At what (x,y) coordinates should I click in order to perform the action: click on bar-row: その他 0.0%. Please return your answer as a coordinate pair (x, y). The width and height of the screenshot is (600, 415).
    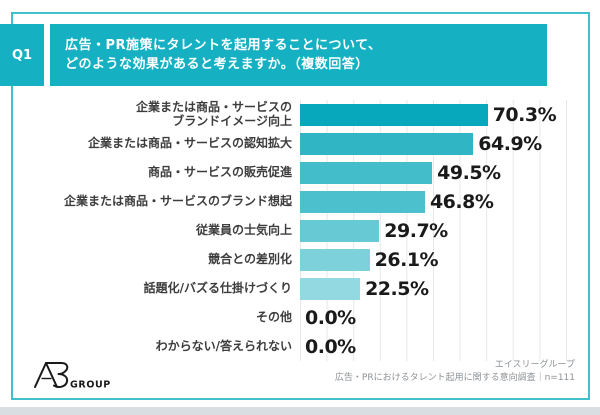
    Looking at the image, I should click on (300, 317).